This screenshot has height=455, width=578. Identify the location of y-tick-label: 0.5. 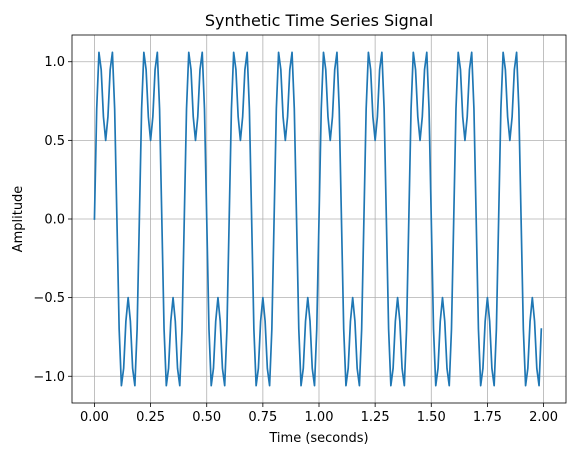
(54, 141).